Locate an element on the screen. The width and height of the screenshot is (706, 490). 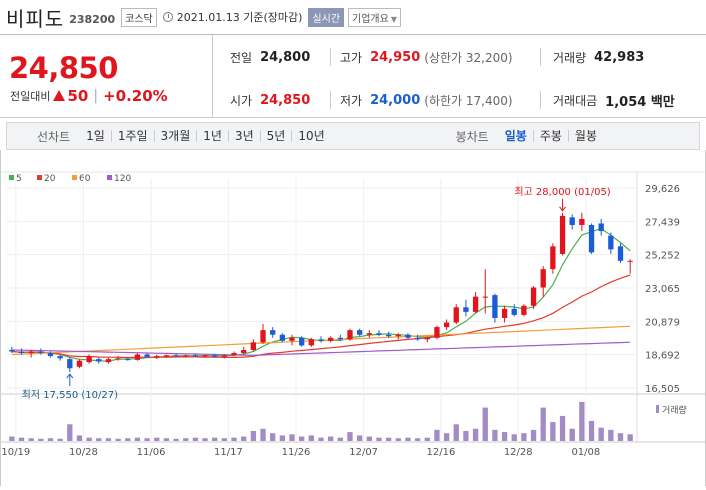
prev-close-value: 24,800 is located at coordinates (285, 57).